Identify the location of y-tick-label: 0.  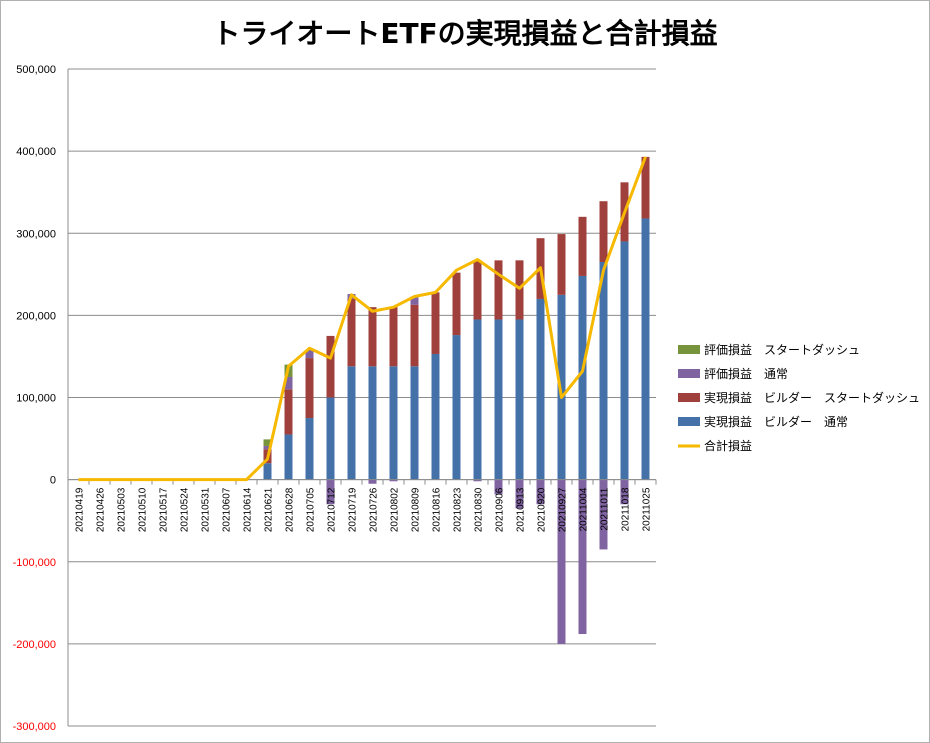
(53, 481).